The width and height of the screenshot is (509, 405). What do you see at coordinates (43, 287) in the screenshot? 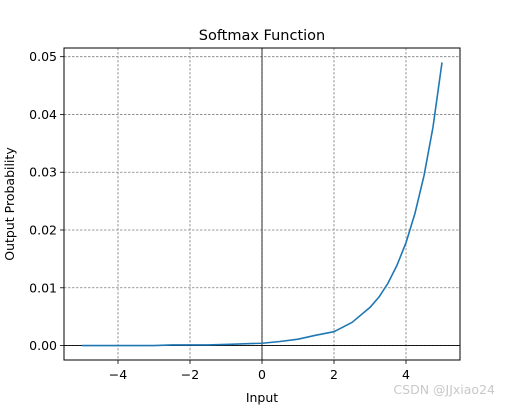
I see `y-tick-label: 0.01` at bounding box center [43, 287].